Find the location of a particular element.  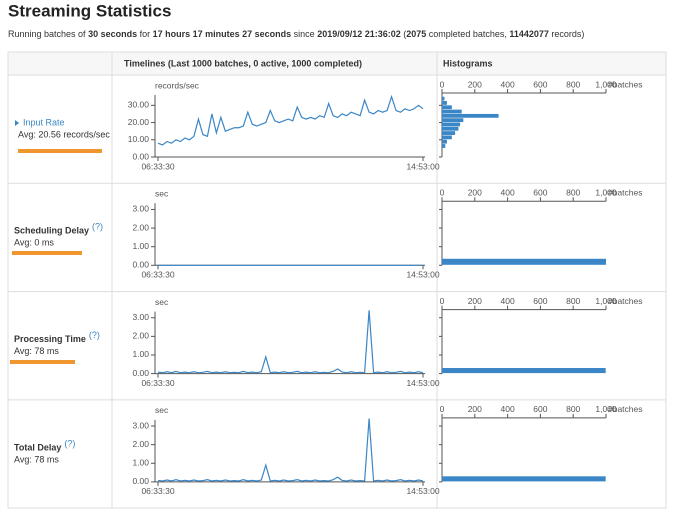

summary-segment: completed batches, is located at coordinates (467, 34).